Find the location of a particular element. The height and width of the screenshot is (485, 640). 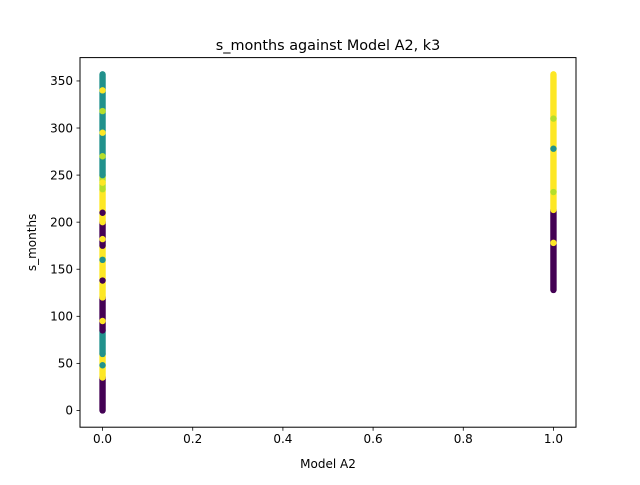

x-tick-label: 1.0 is located at coordinates (553, 439).